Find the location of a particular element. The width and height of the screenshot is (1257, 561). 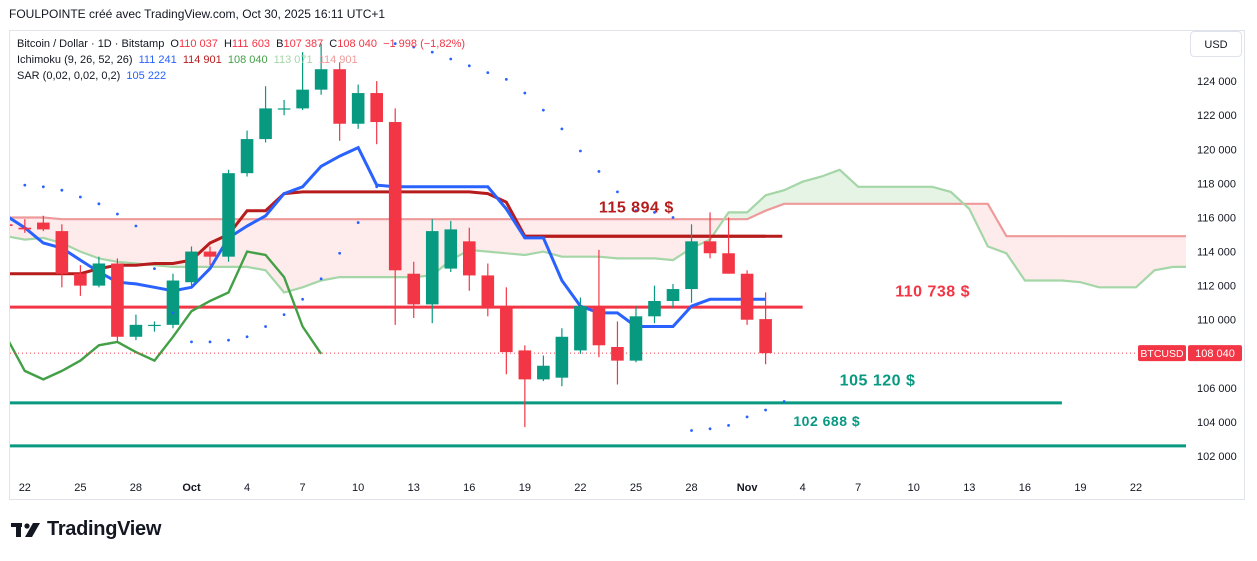

x-axis-tick-label: 19 is located at coordinates (525, 488).